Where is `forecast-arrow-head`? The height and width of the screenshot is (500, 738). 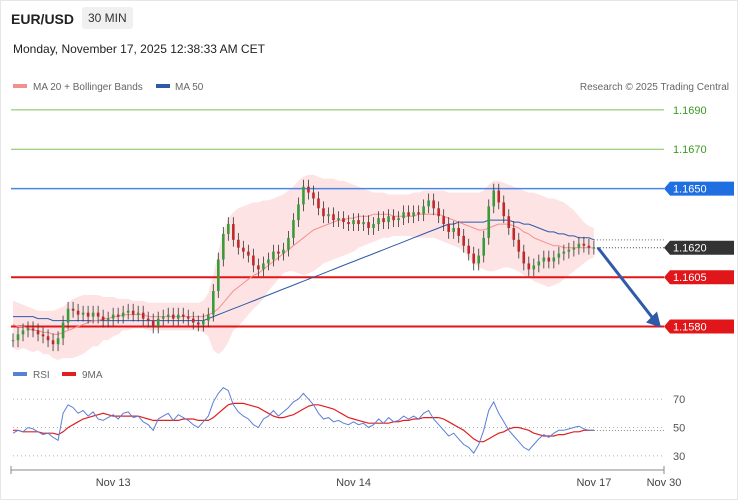
forecast-arrow-head is located at coordinates (653, 319).